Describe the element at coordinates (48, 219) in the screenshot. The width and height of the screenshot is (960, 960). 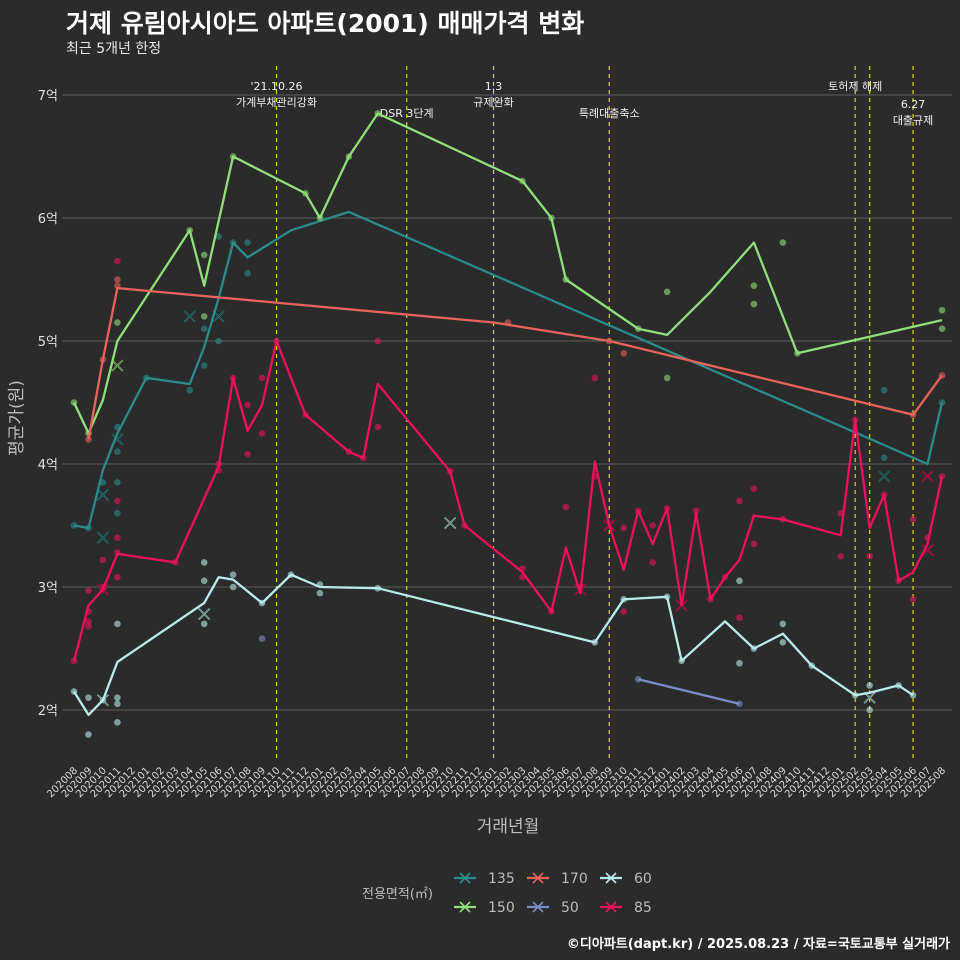
I see `y-tick-label: 6억` at that location.